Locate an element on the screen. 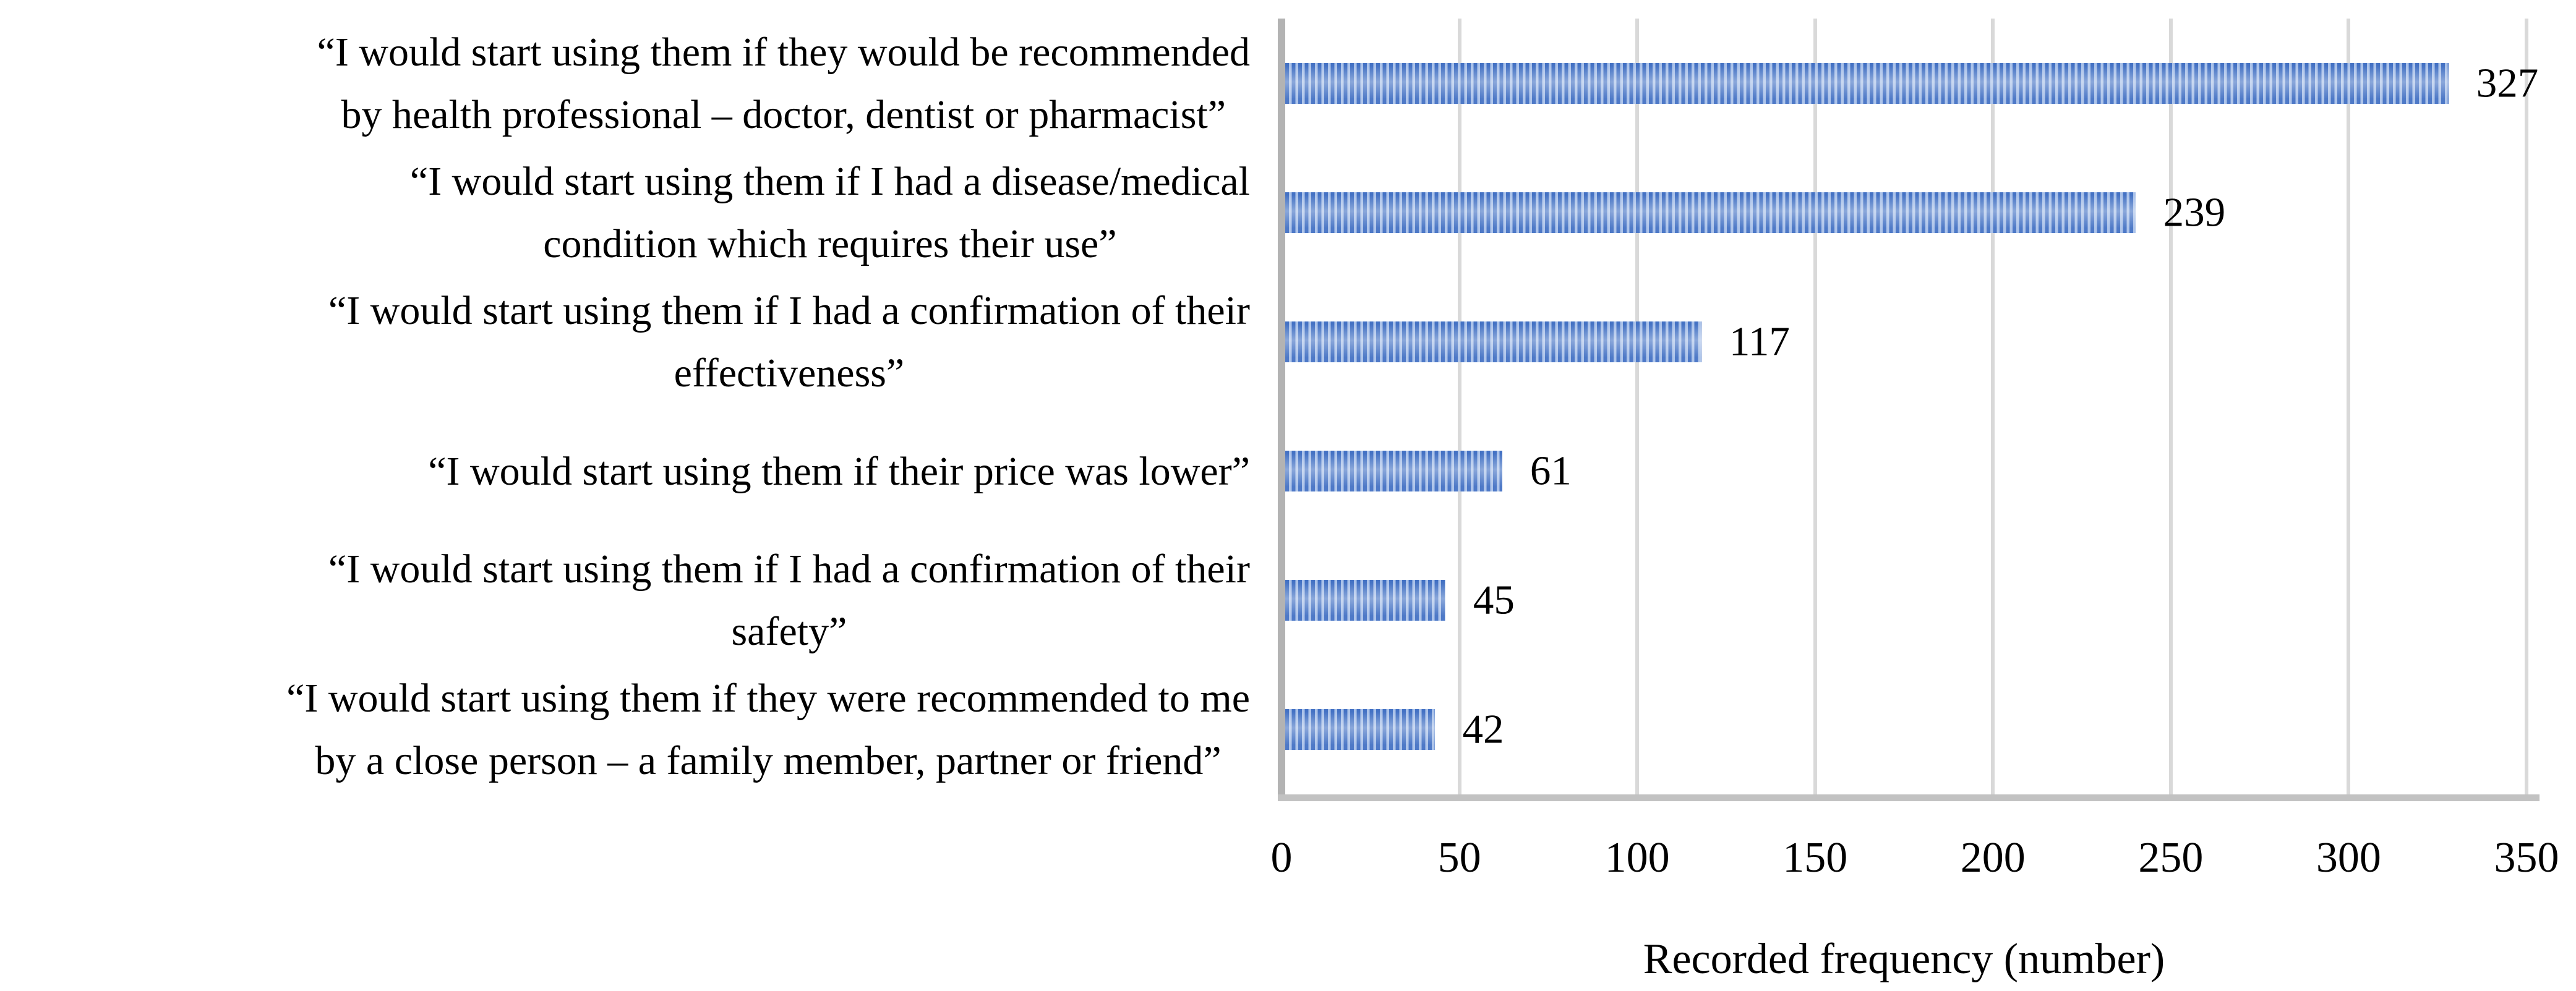 Image resolution: width=2576 pixels, height=991 pixels. bar-row: 42 is located at coordinates (1907, 730).